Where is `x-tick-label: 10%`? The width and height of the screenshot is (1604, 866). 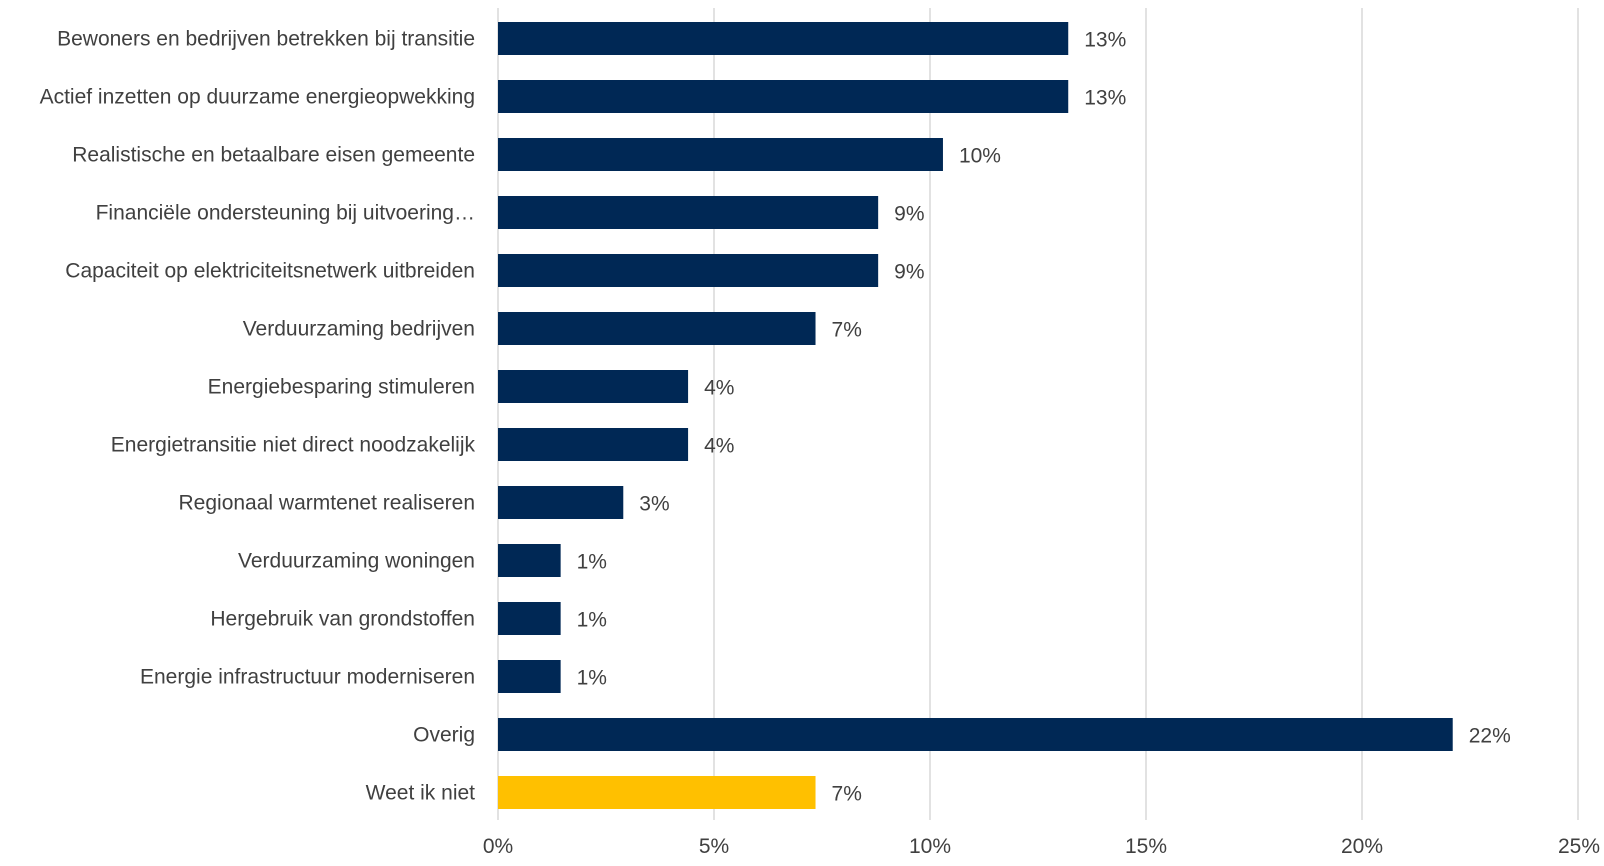
x-tick-label: 10% is located at coordinates (930, 846).